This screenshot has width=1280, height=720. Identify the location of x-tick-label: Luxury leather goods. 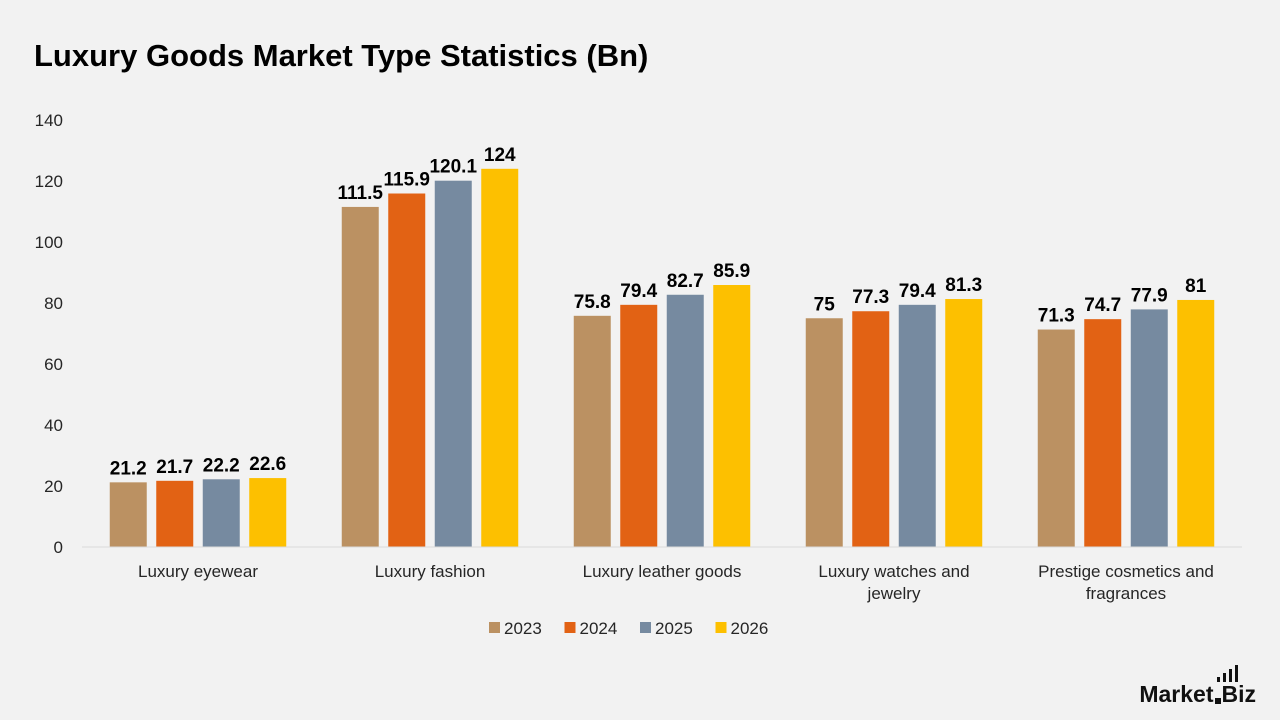
(662, 571).